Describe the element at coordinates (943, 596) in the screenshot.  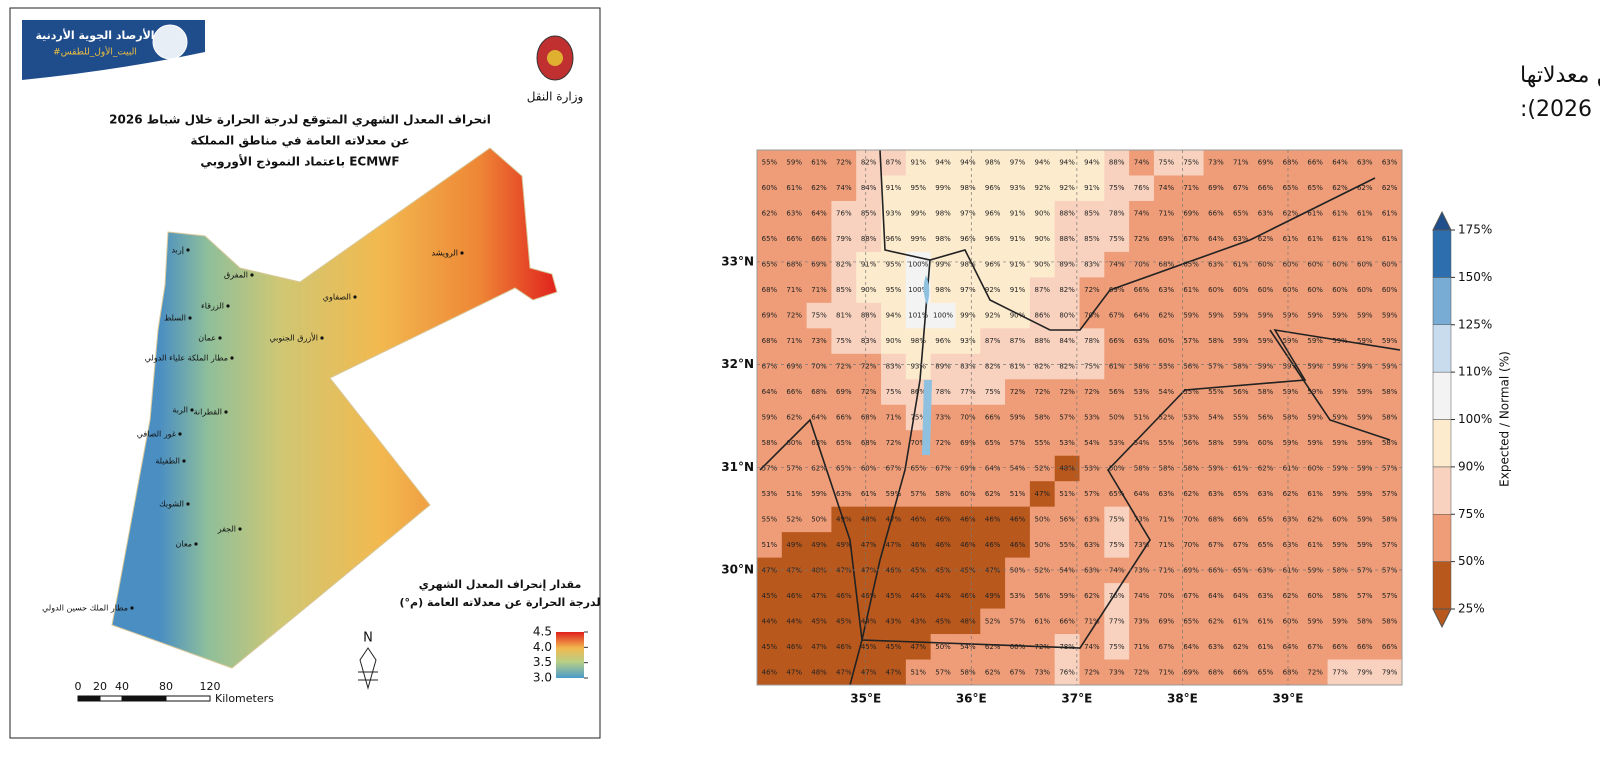
I see `cell-value: 44%` at that location.